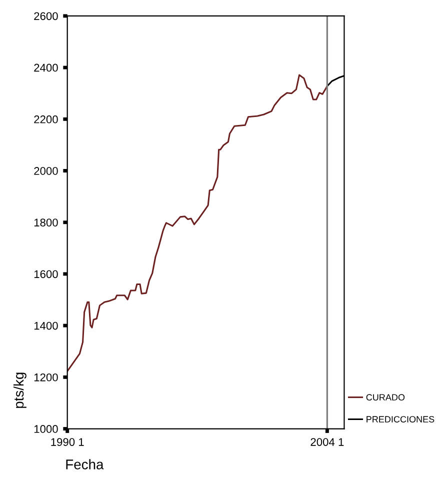 The width and height of the screenshot is (443, 498). What do you see at coordinates (67, 442) in the screenshot?
I see `x-tick-label: 1990 1` at bounding box center [67, 442].